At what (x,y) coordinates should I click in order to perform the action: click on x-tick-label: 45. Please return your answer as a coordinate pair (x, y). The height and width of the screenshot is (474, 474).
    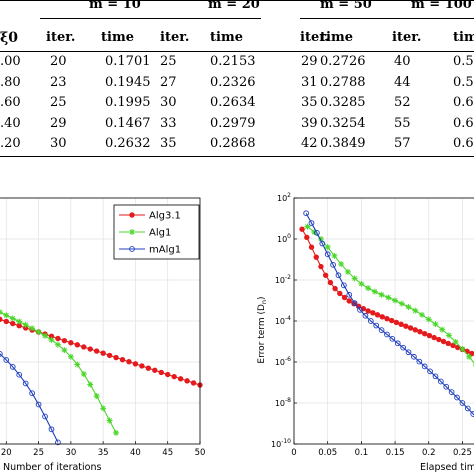
    Looking at the image, I should click on (167, 453).